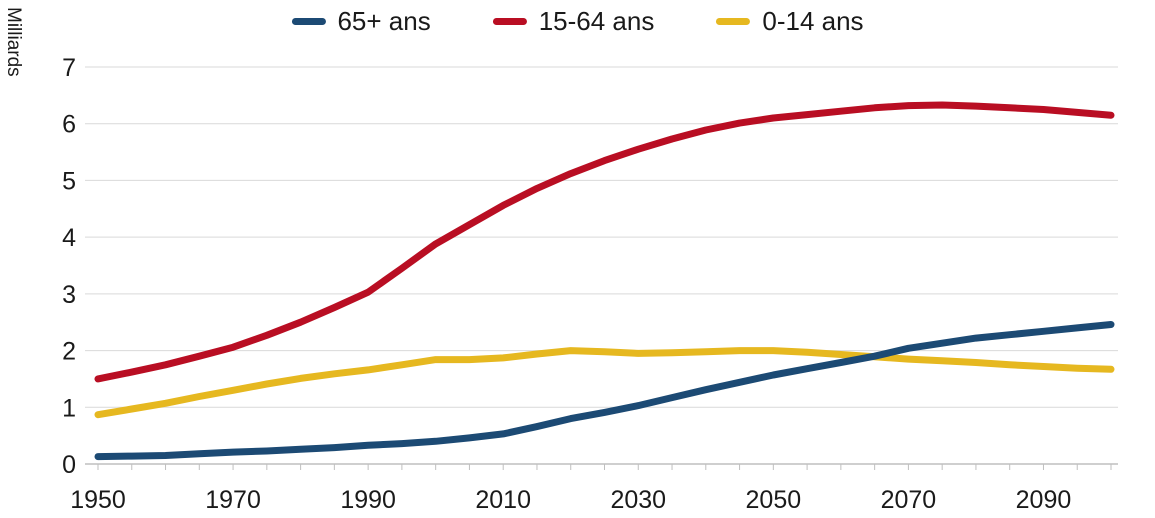 The image size is (1155, 518). Describe the element at coordinates (596, 21) in the screenshot. I see `legend-label-15-64: 15-64 ans` at that location.